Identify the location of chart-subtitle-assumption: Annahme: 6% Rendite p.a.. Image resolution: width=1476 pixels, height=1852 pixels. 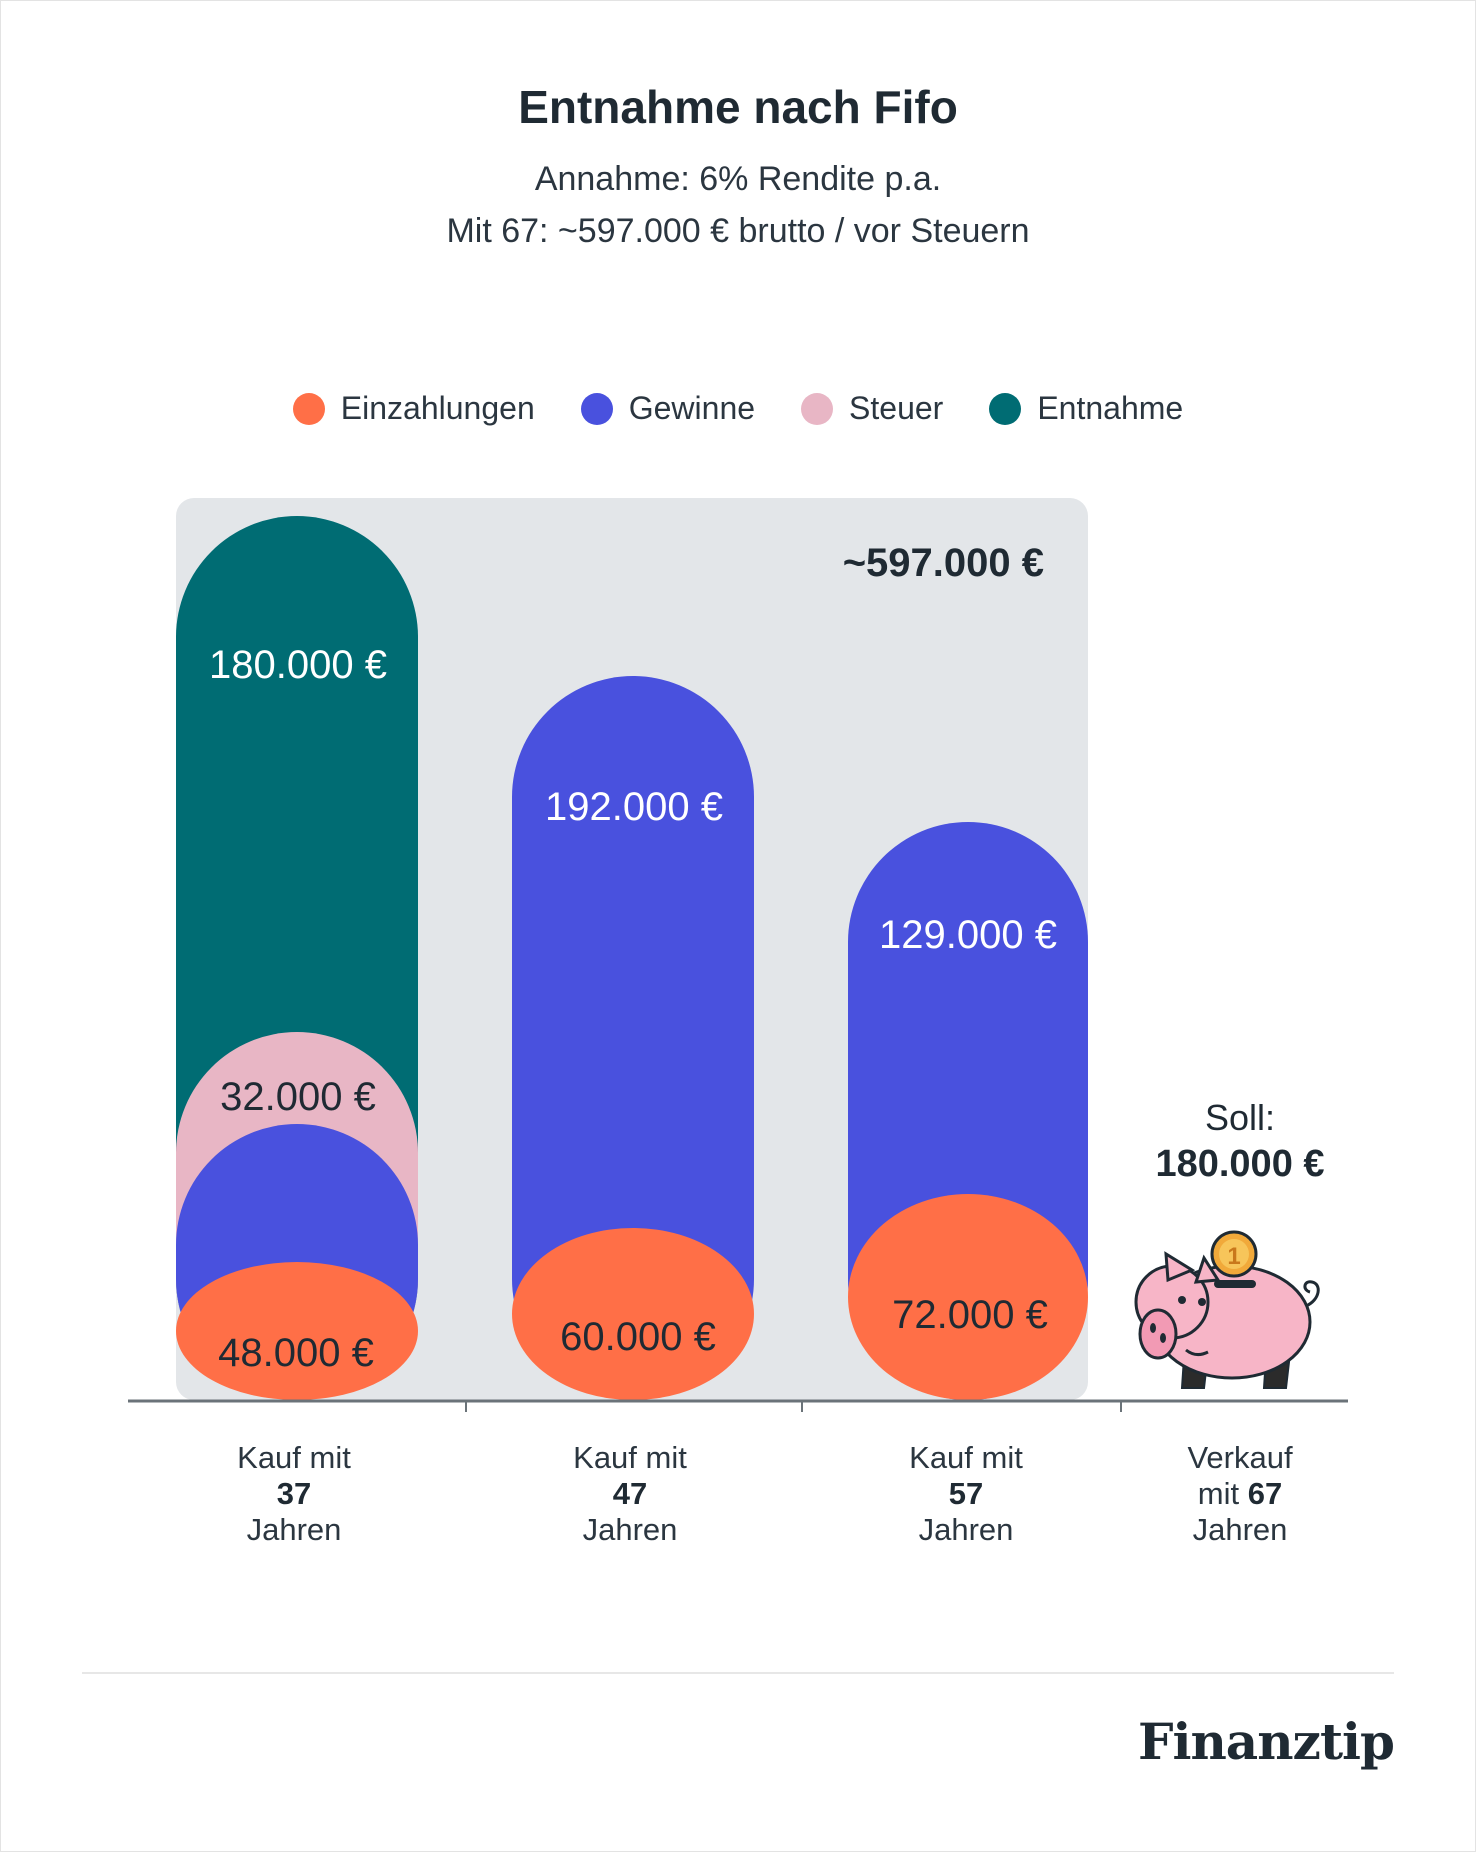
(738, 179).